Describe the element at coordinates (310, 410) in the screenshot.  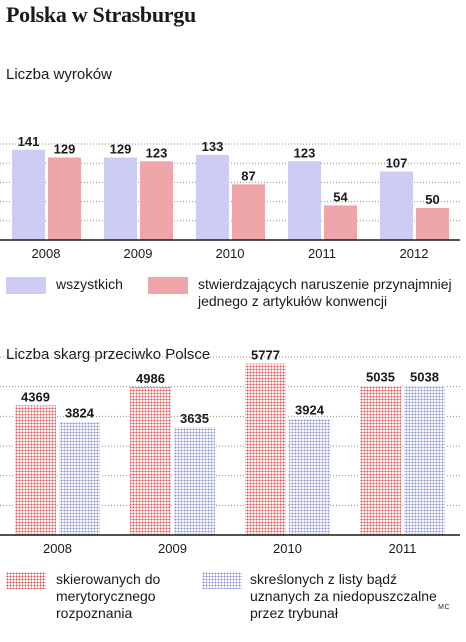
I see `data-label: 3924` at that location.